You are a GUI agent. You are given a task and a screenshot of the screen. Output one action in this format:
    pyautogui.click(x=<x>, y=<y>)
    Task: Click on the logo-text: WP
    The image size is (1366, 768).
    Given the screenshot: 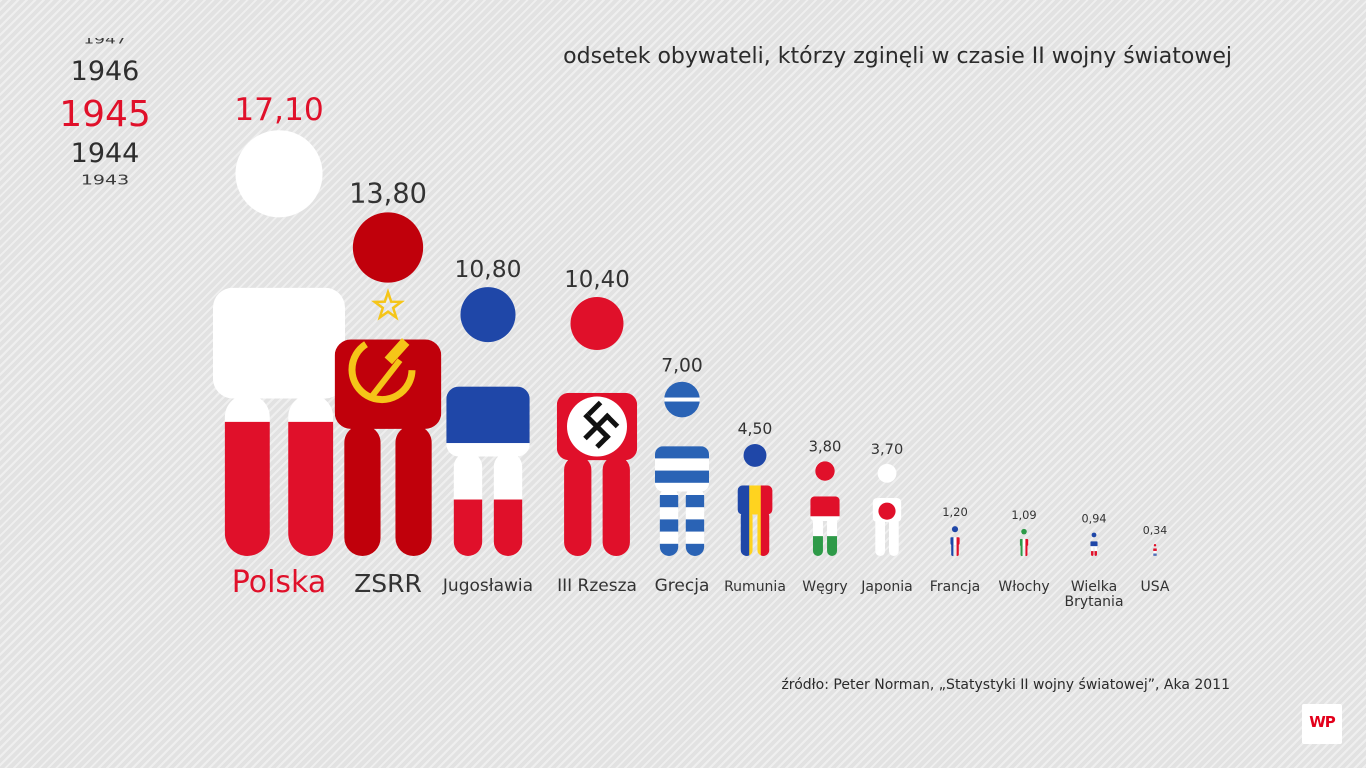 What is the action you would take?
    pyautogui.click(x=1322, y=722)
    